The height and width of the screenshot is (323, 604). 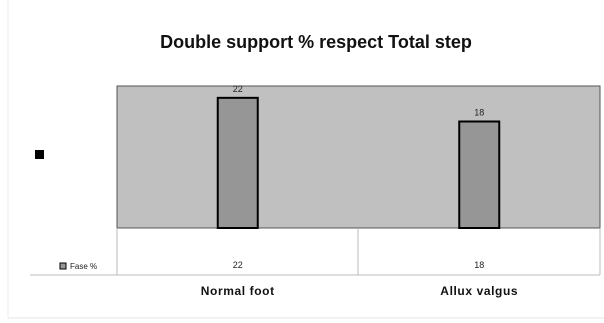 What do you see at coordinates (39, 154) in the screenshot?
I see `legend-marker-square` at bounding box center [39, 154].